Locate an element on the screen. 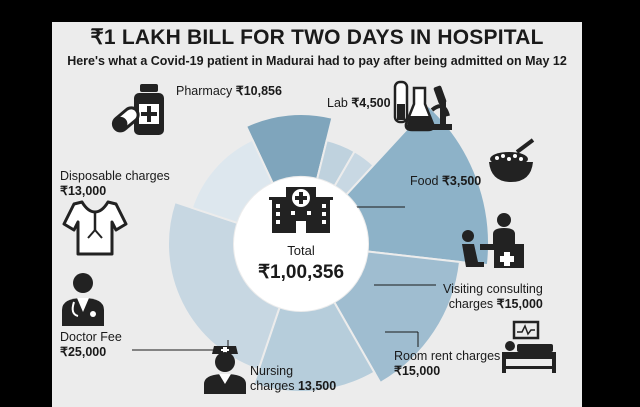 The image size is (640, 407). label-lab: Lab ₹4,500 is located at coordinates (359, 103).